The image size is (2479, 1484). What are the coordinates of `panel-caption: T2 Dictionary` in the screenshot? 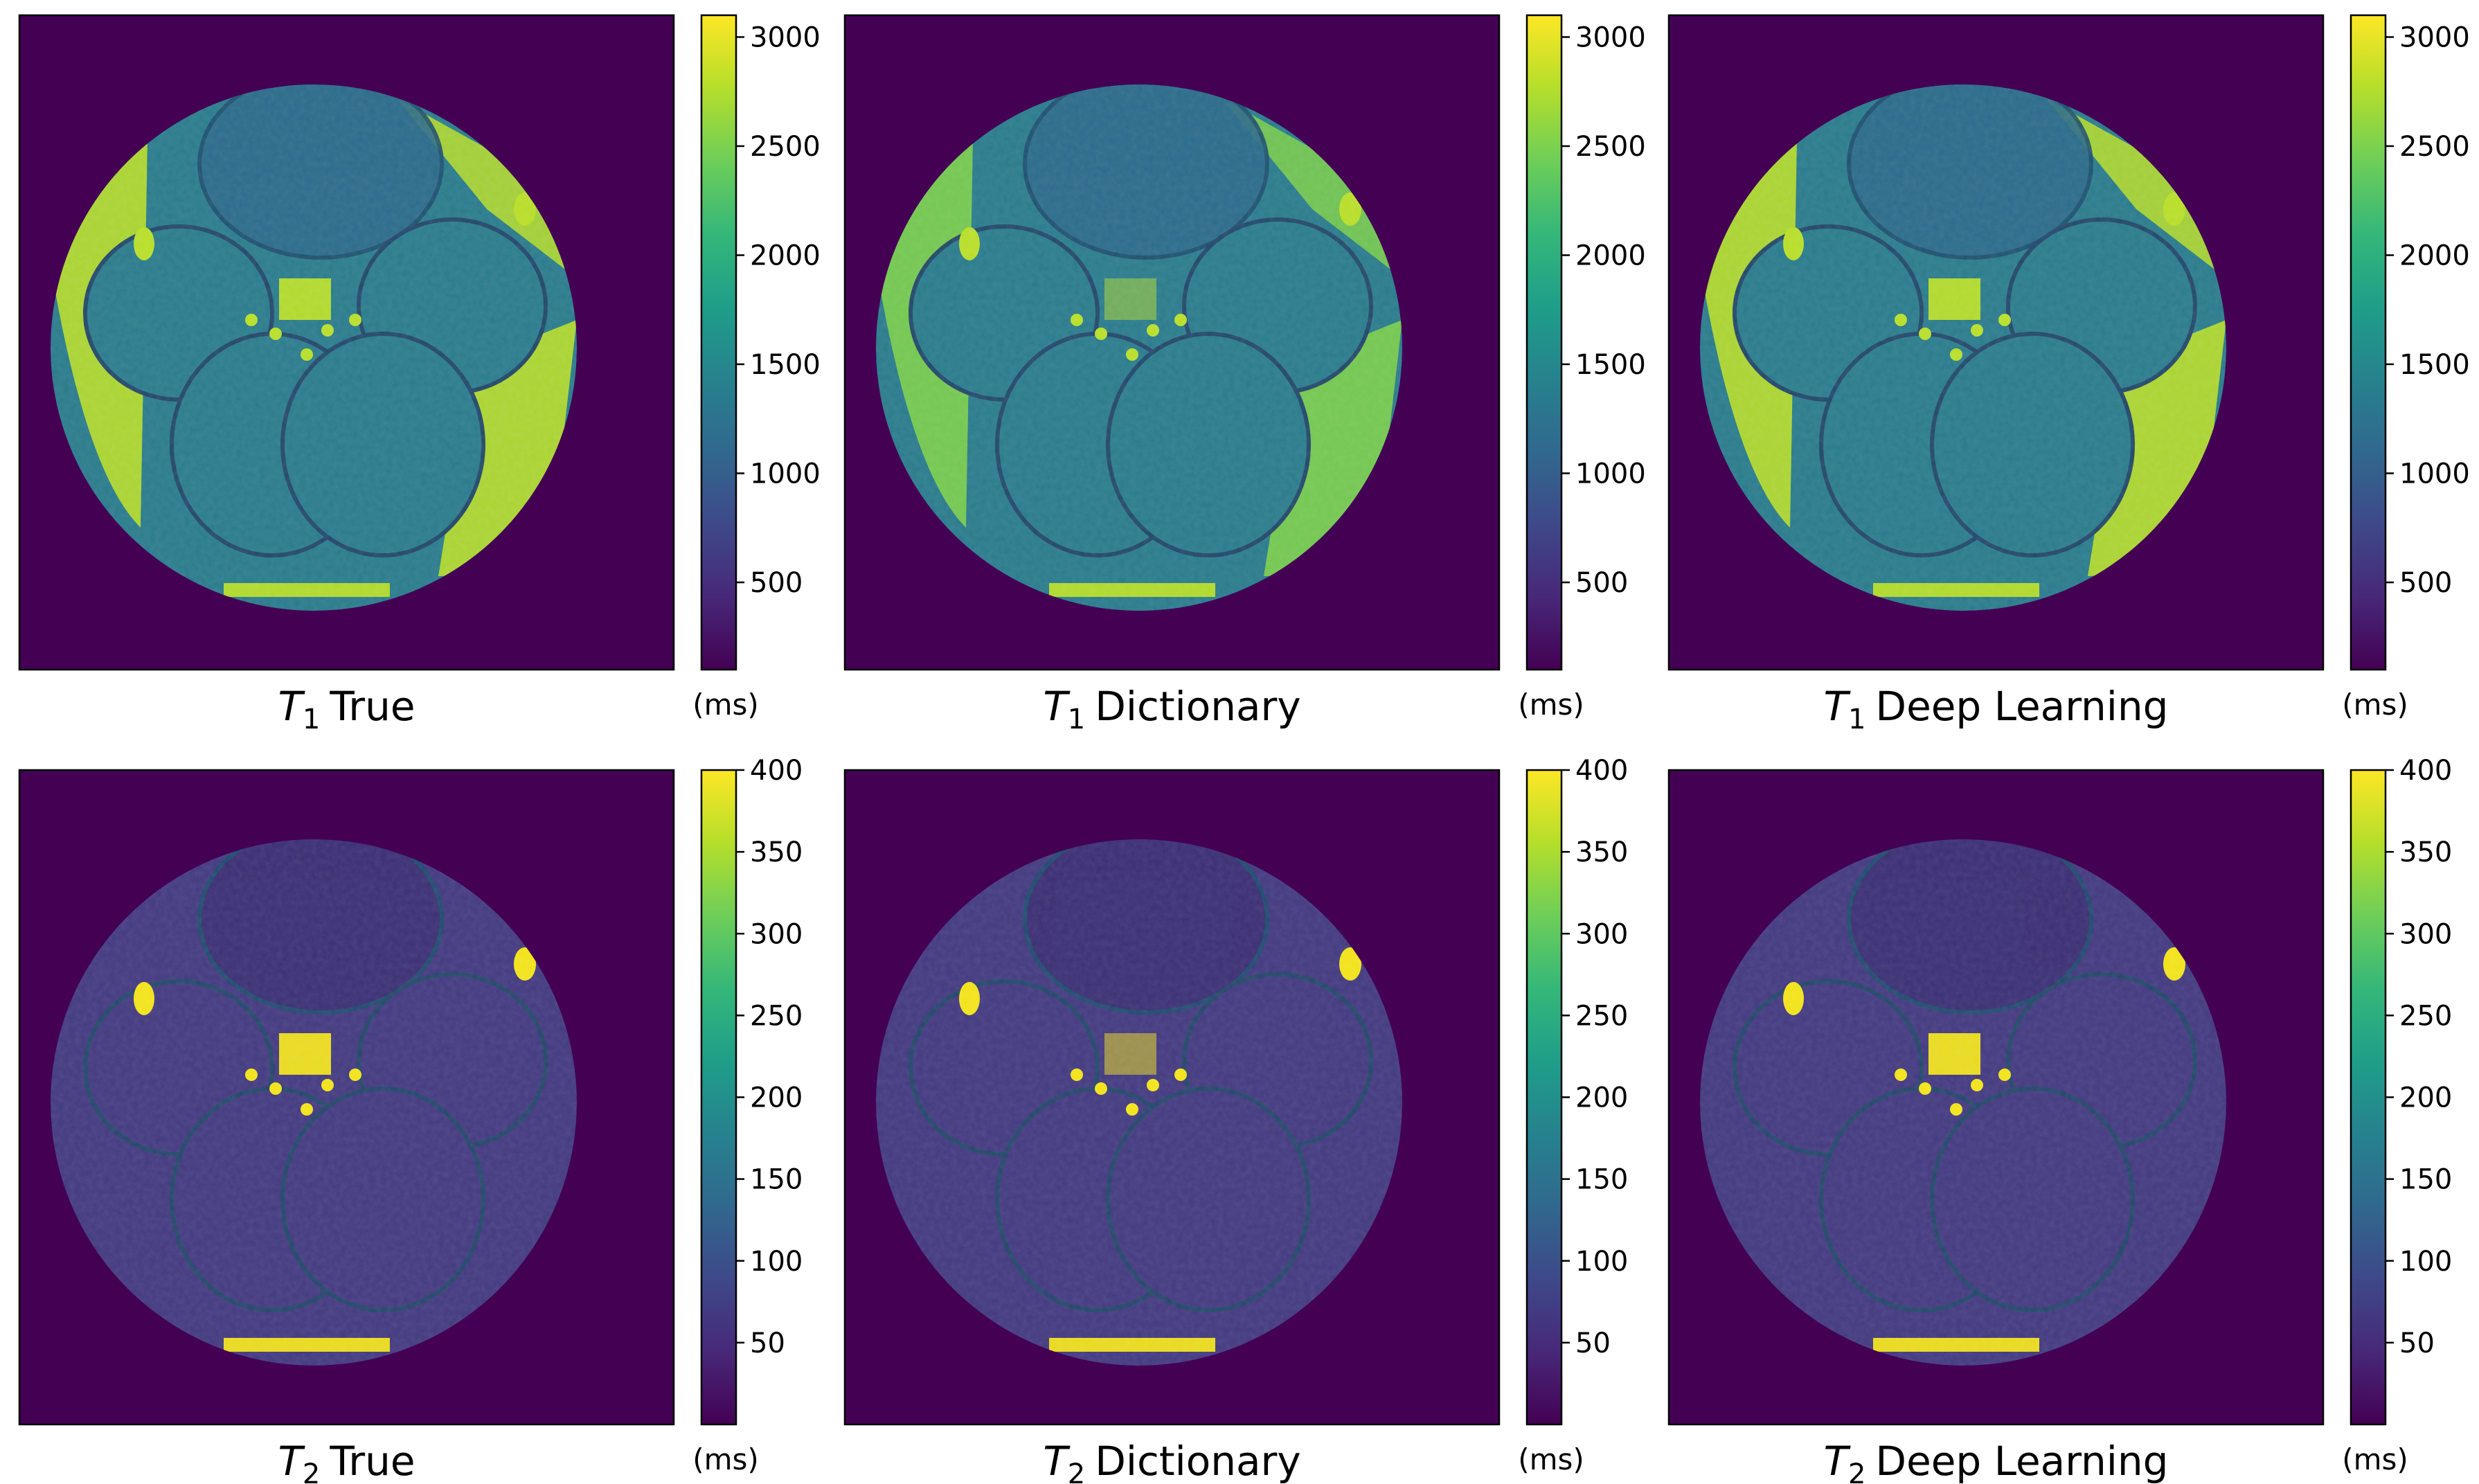 It's located at (1171, 1461).